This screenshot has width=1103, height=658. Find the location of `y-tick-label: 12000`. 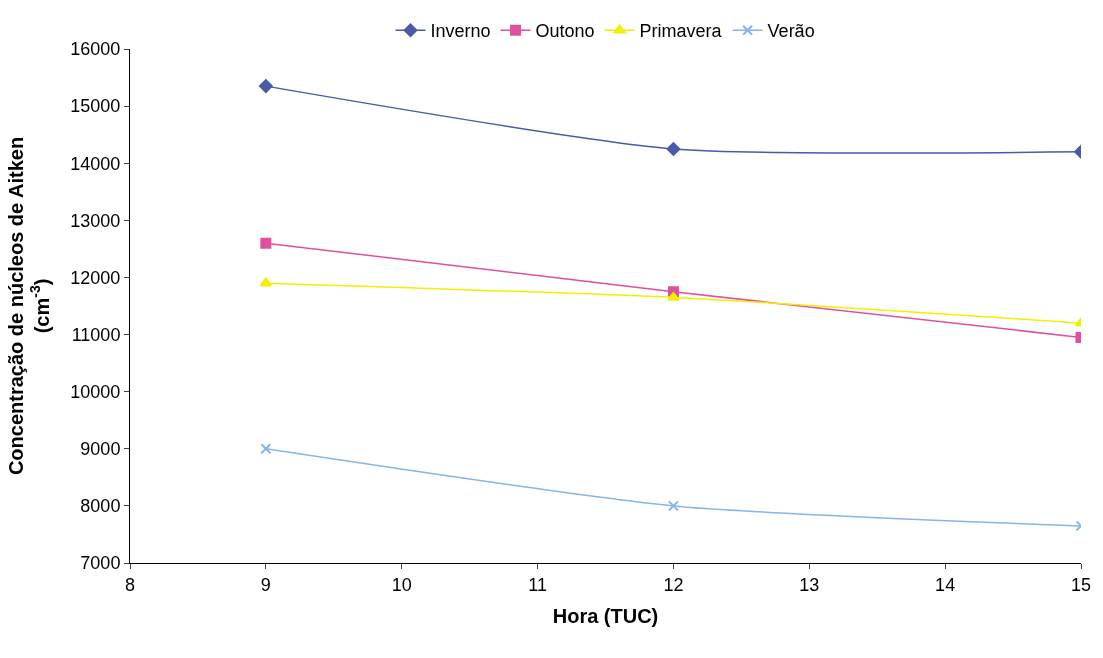

y-tick-label: 12000 is located at coordinates (95, 277).